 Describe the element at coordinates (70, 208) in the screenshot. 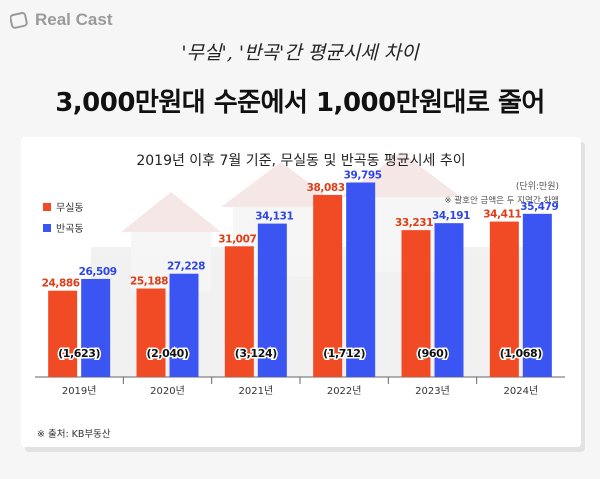

I see `legend-label-muksil: 무실동` at that location.